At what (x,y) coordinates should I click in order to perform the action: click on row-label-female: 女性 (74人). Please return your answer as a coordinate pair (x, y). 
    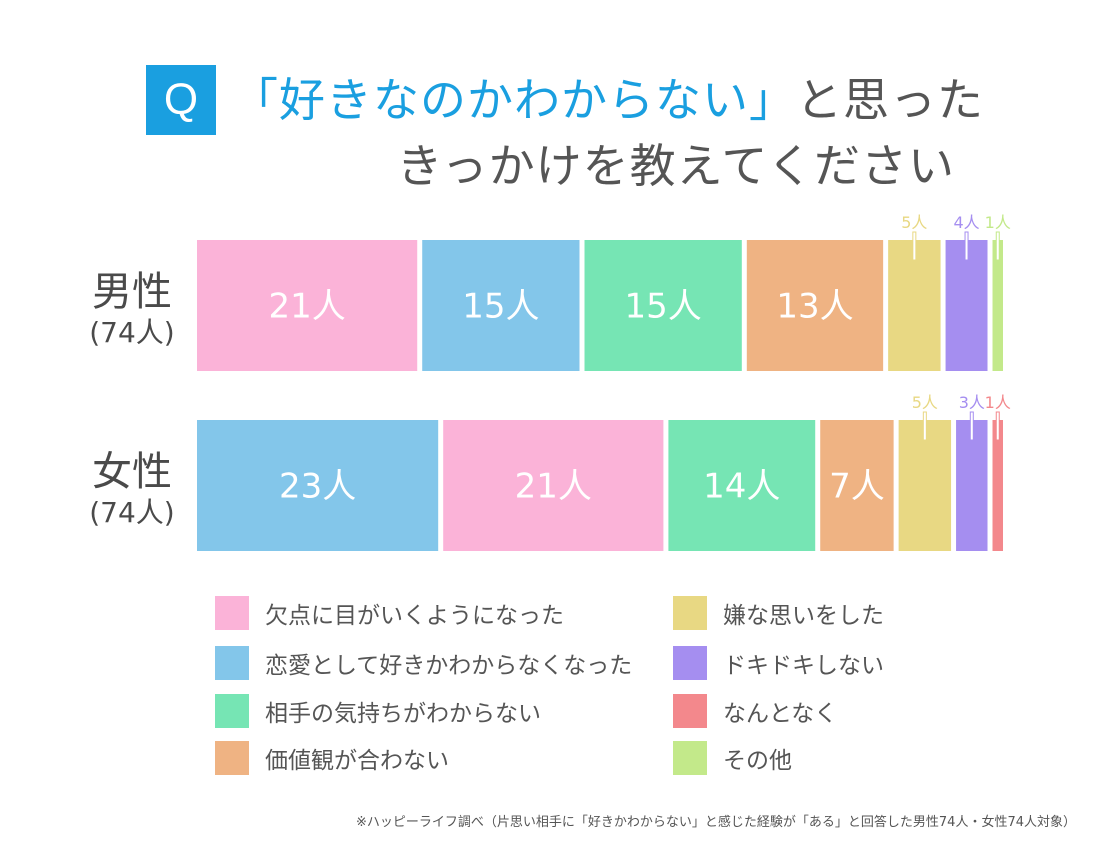
    Looking at the image, I should click on (132, 489).